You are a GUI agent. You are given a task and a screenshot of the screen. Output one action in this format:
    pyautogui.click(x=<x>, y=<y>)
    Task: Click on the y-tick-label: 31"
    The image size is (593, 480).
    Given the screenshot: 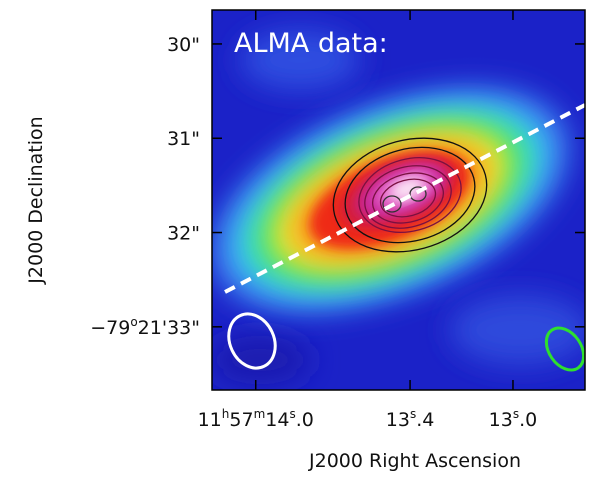 What is the action you would take?
    pyautogui.click(x=183, y=139)
    